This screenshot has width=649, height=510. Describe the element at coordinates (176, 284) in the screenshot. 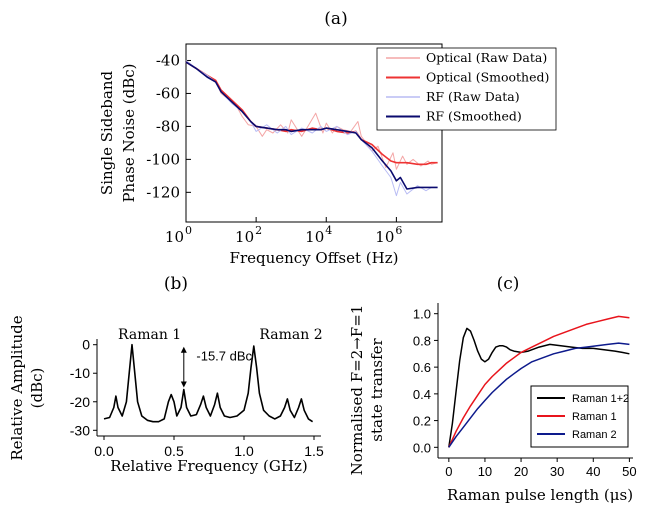

I see `panel-b-label: (b)` at that location.